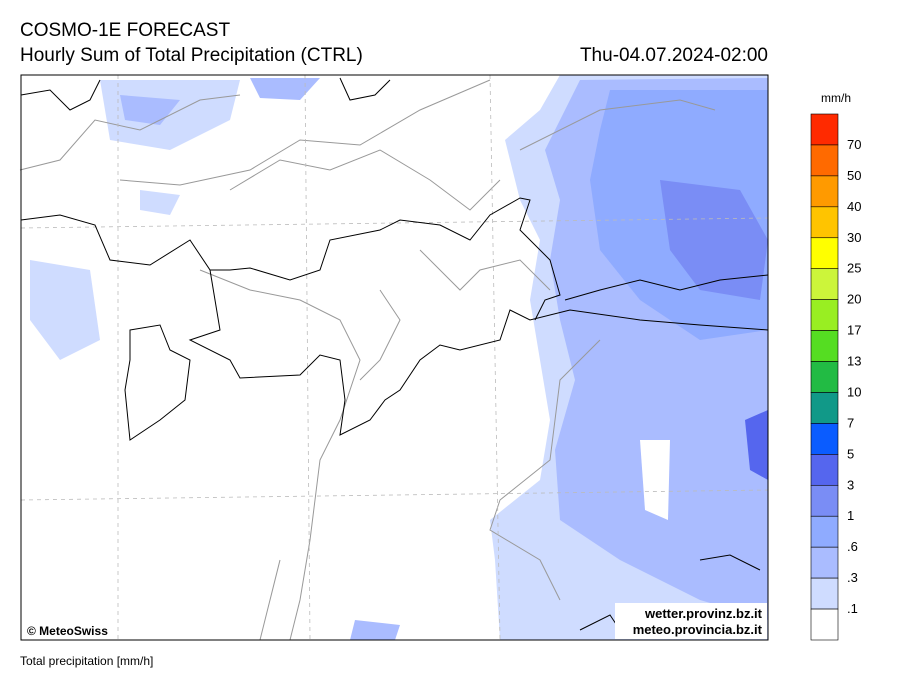 The width and height of the screenshot is (897, 688). Describe the element at coordinates (854, 206) in the screenshot. I see `legend-label: 40` at that location.